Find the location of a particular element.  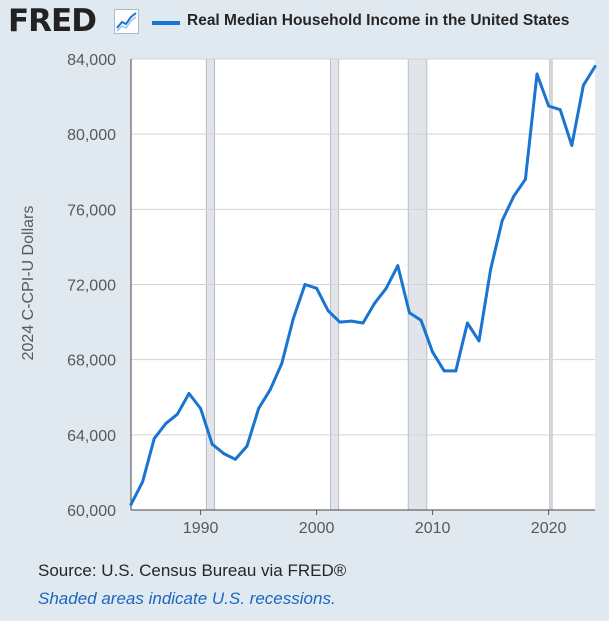

recession-note: Shaded areas indicate U.S. recessions. is located at coordinates (187, 598).